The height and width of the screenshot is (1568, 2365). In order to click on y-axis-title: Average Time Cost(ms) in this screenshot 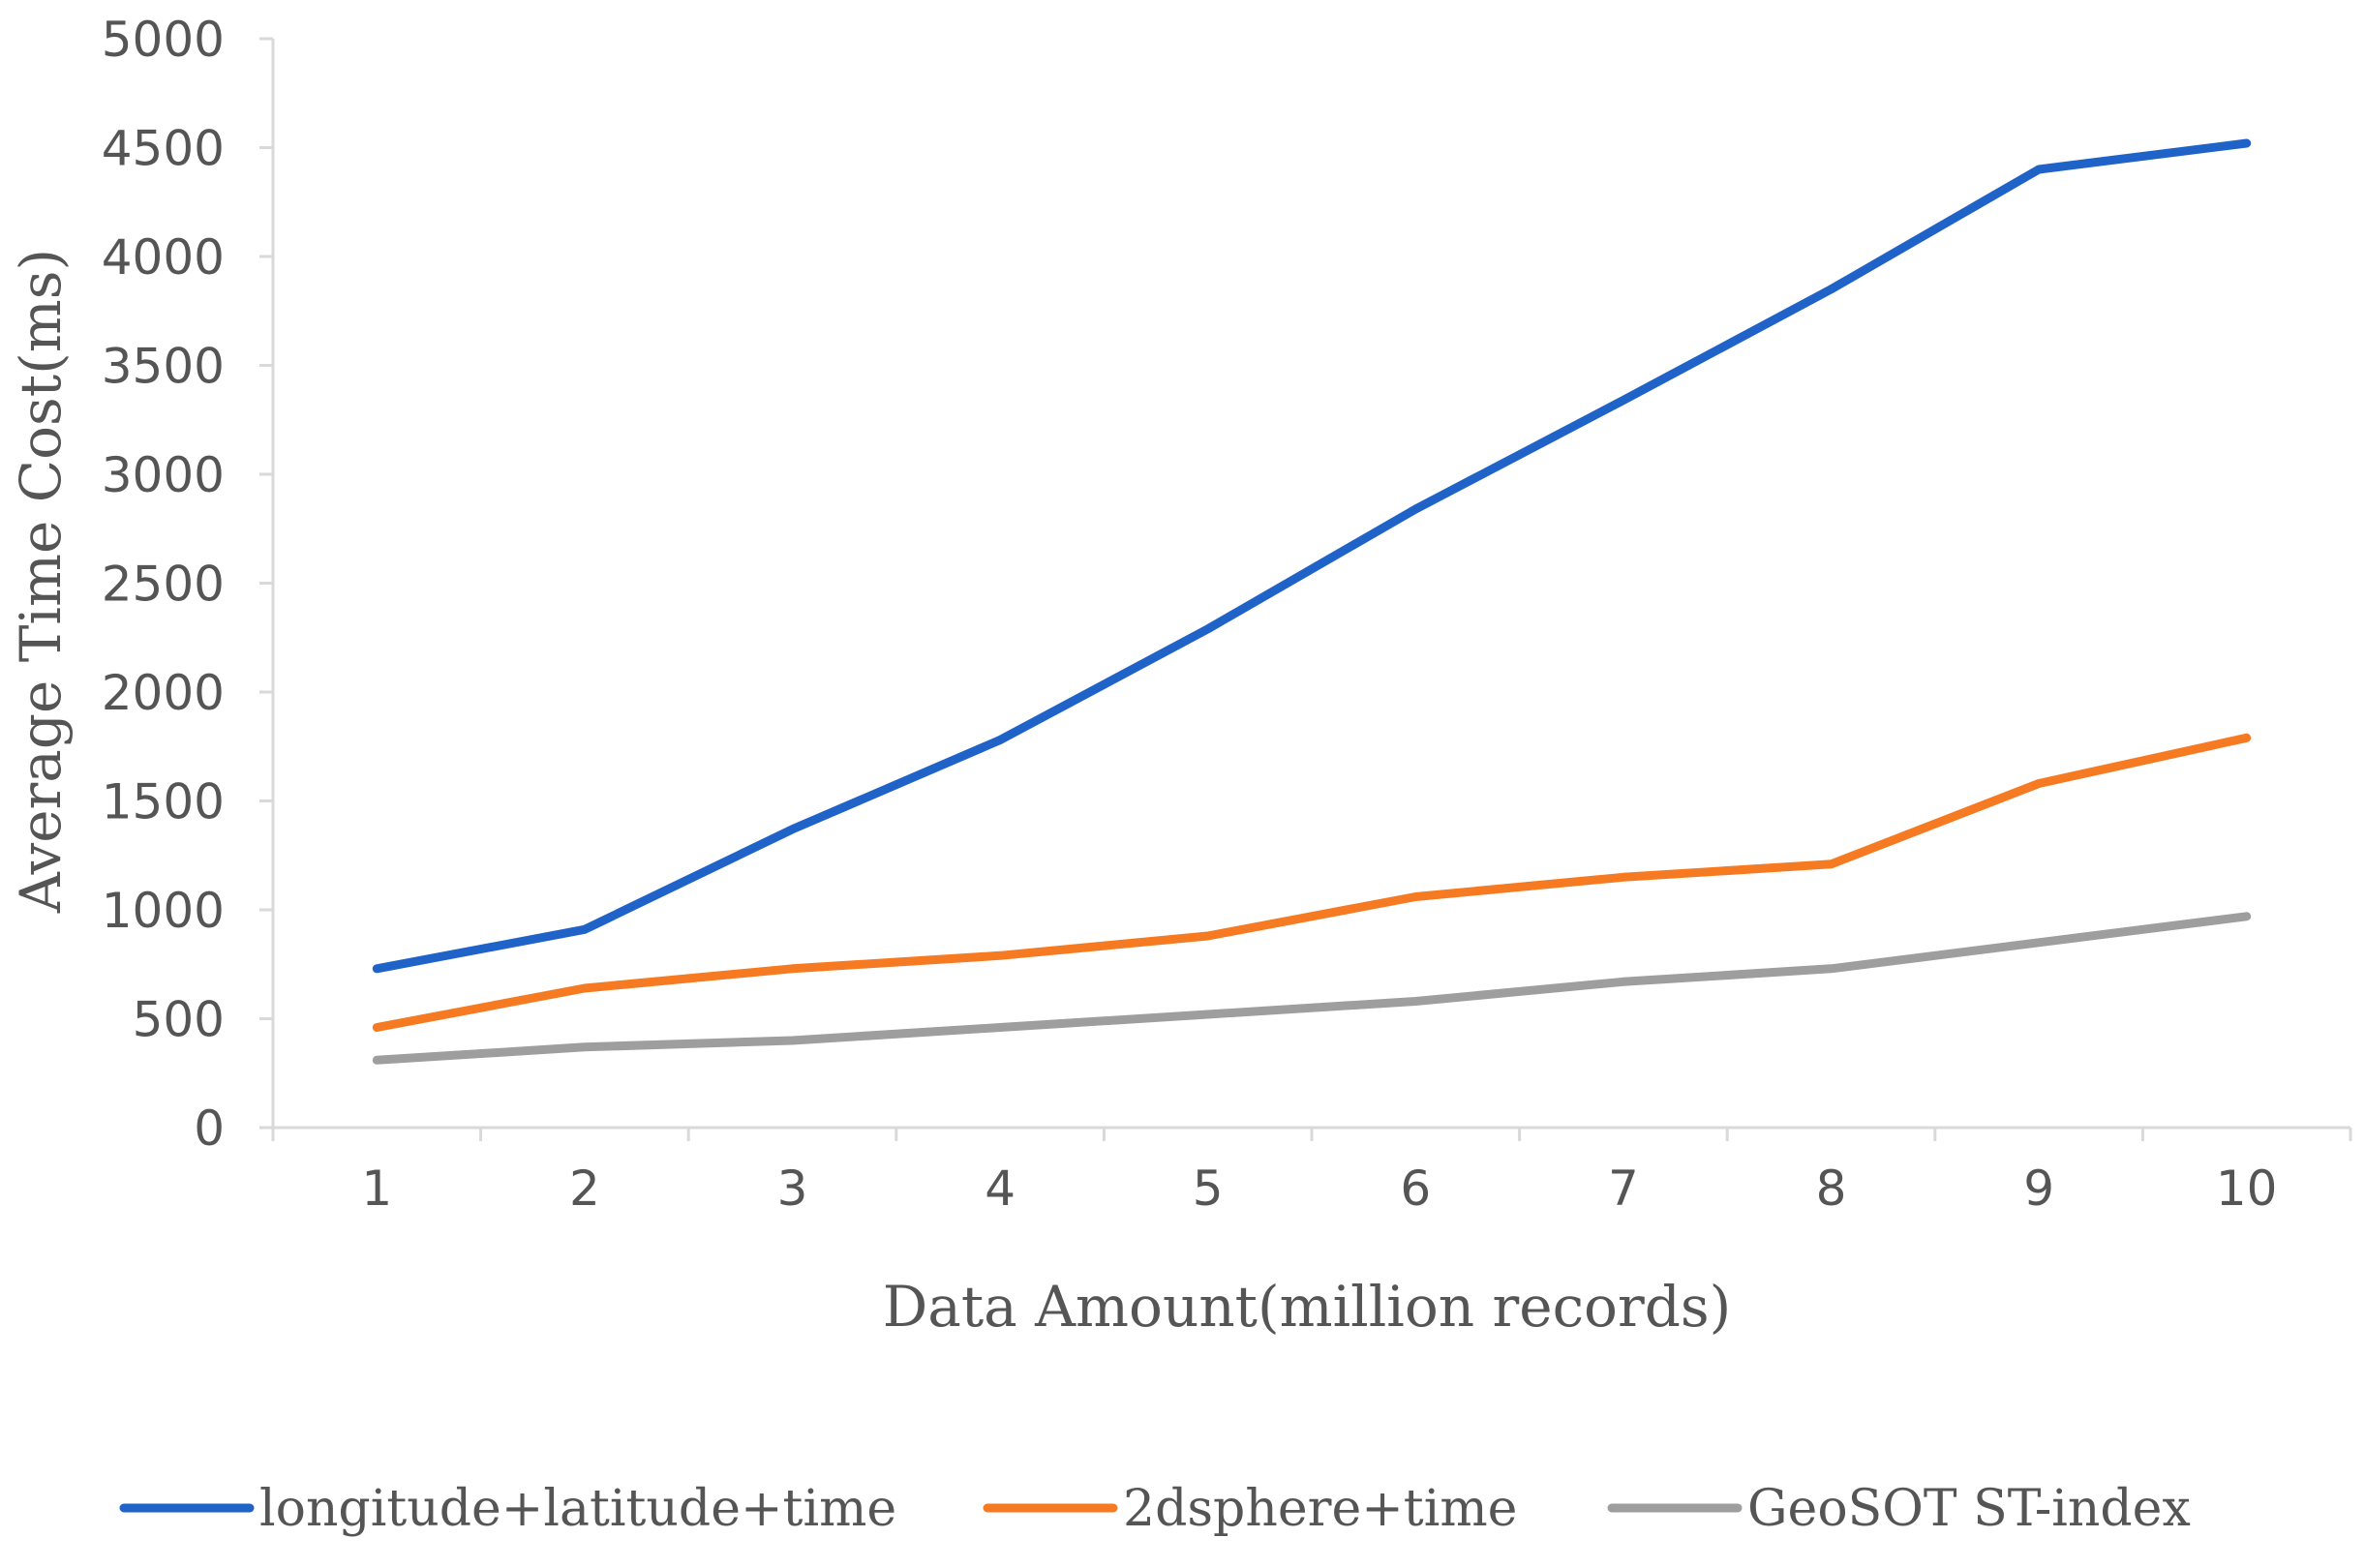, I will do `click(41, 581)`.